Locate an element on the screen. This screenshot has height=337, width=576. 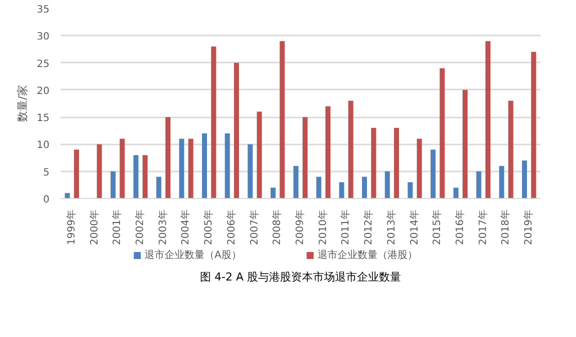
x-tick-label: 2005年 is located at coordinates (208, 227).